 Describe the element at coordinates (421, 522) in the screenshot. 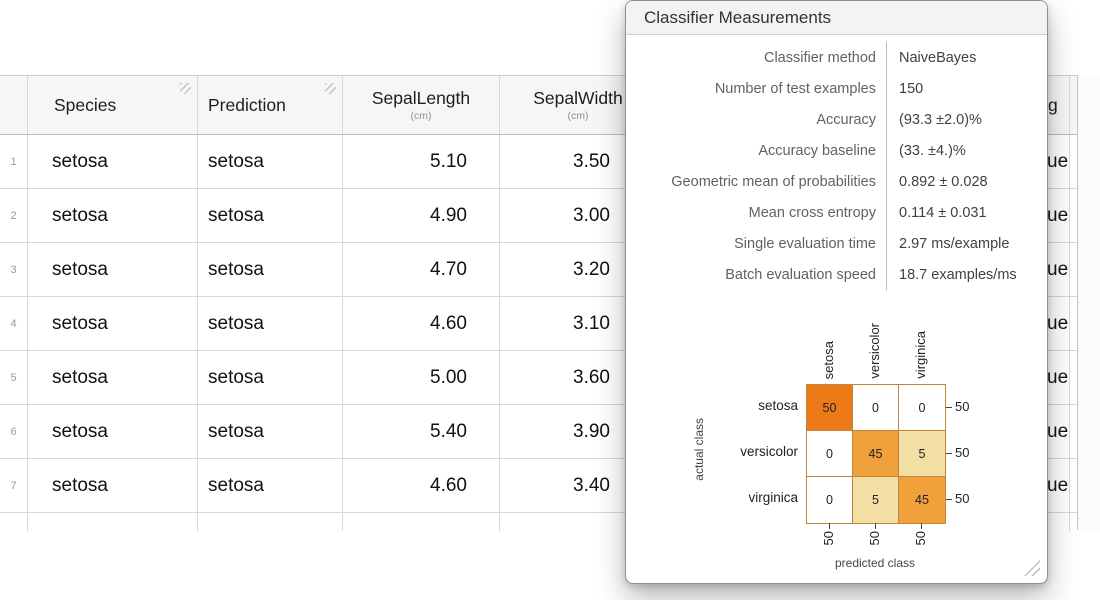

I see `sepallength-cell: 5.00` at that location.